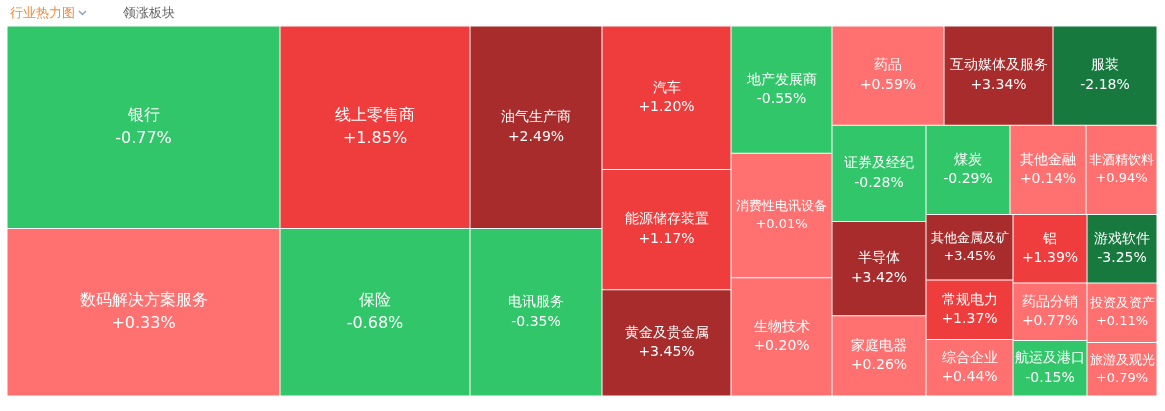  What do you see at coordinates (1121, 303) in the screenshot?
I see `category-label: 投资及资产` at bounding box center [1121, 303].